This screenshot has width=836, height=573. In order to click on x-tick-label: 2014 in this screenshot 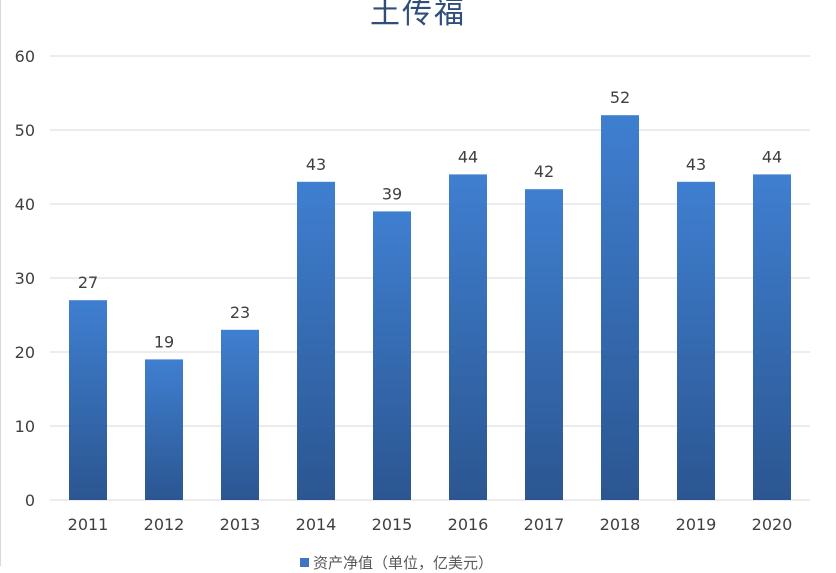, I will do `click(316, 524)`.